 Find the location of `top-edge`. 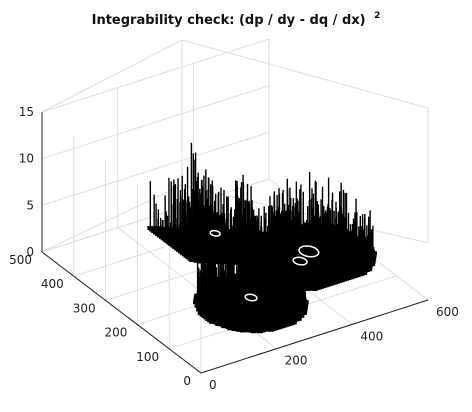

top-edge is located at coordinates (235, 76).